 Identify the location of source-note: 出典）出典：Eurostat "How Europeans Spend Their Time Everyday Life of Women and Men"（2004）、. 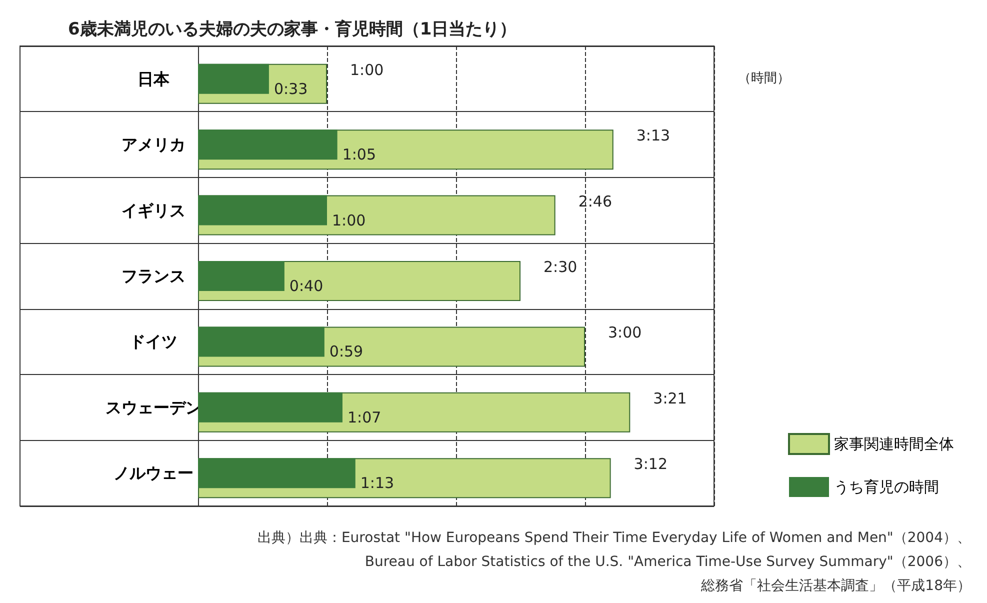
(614, 538).